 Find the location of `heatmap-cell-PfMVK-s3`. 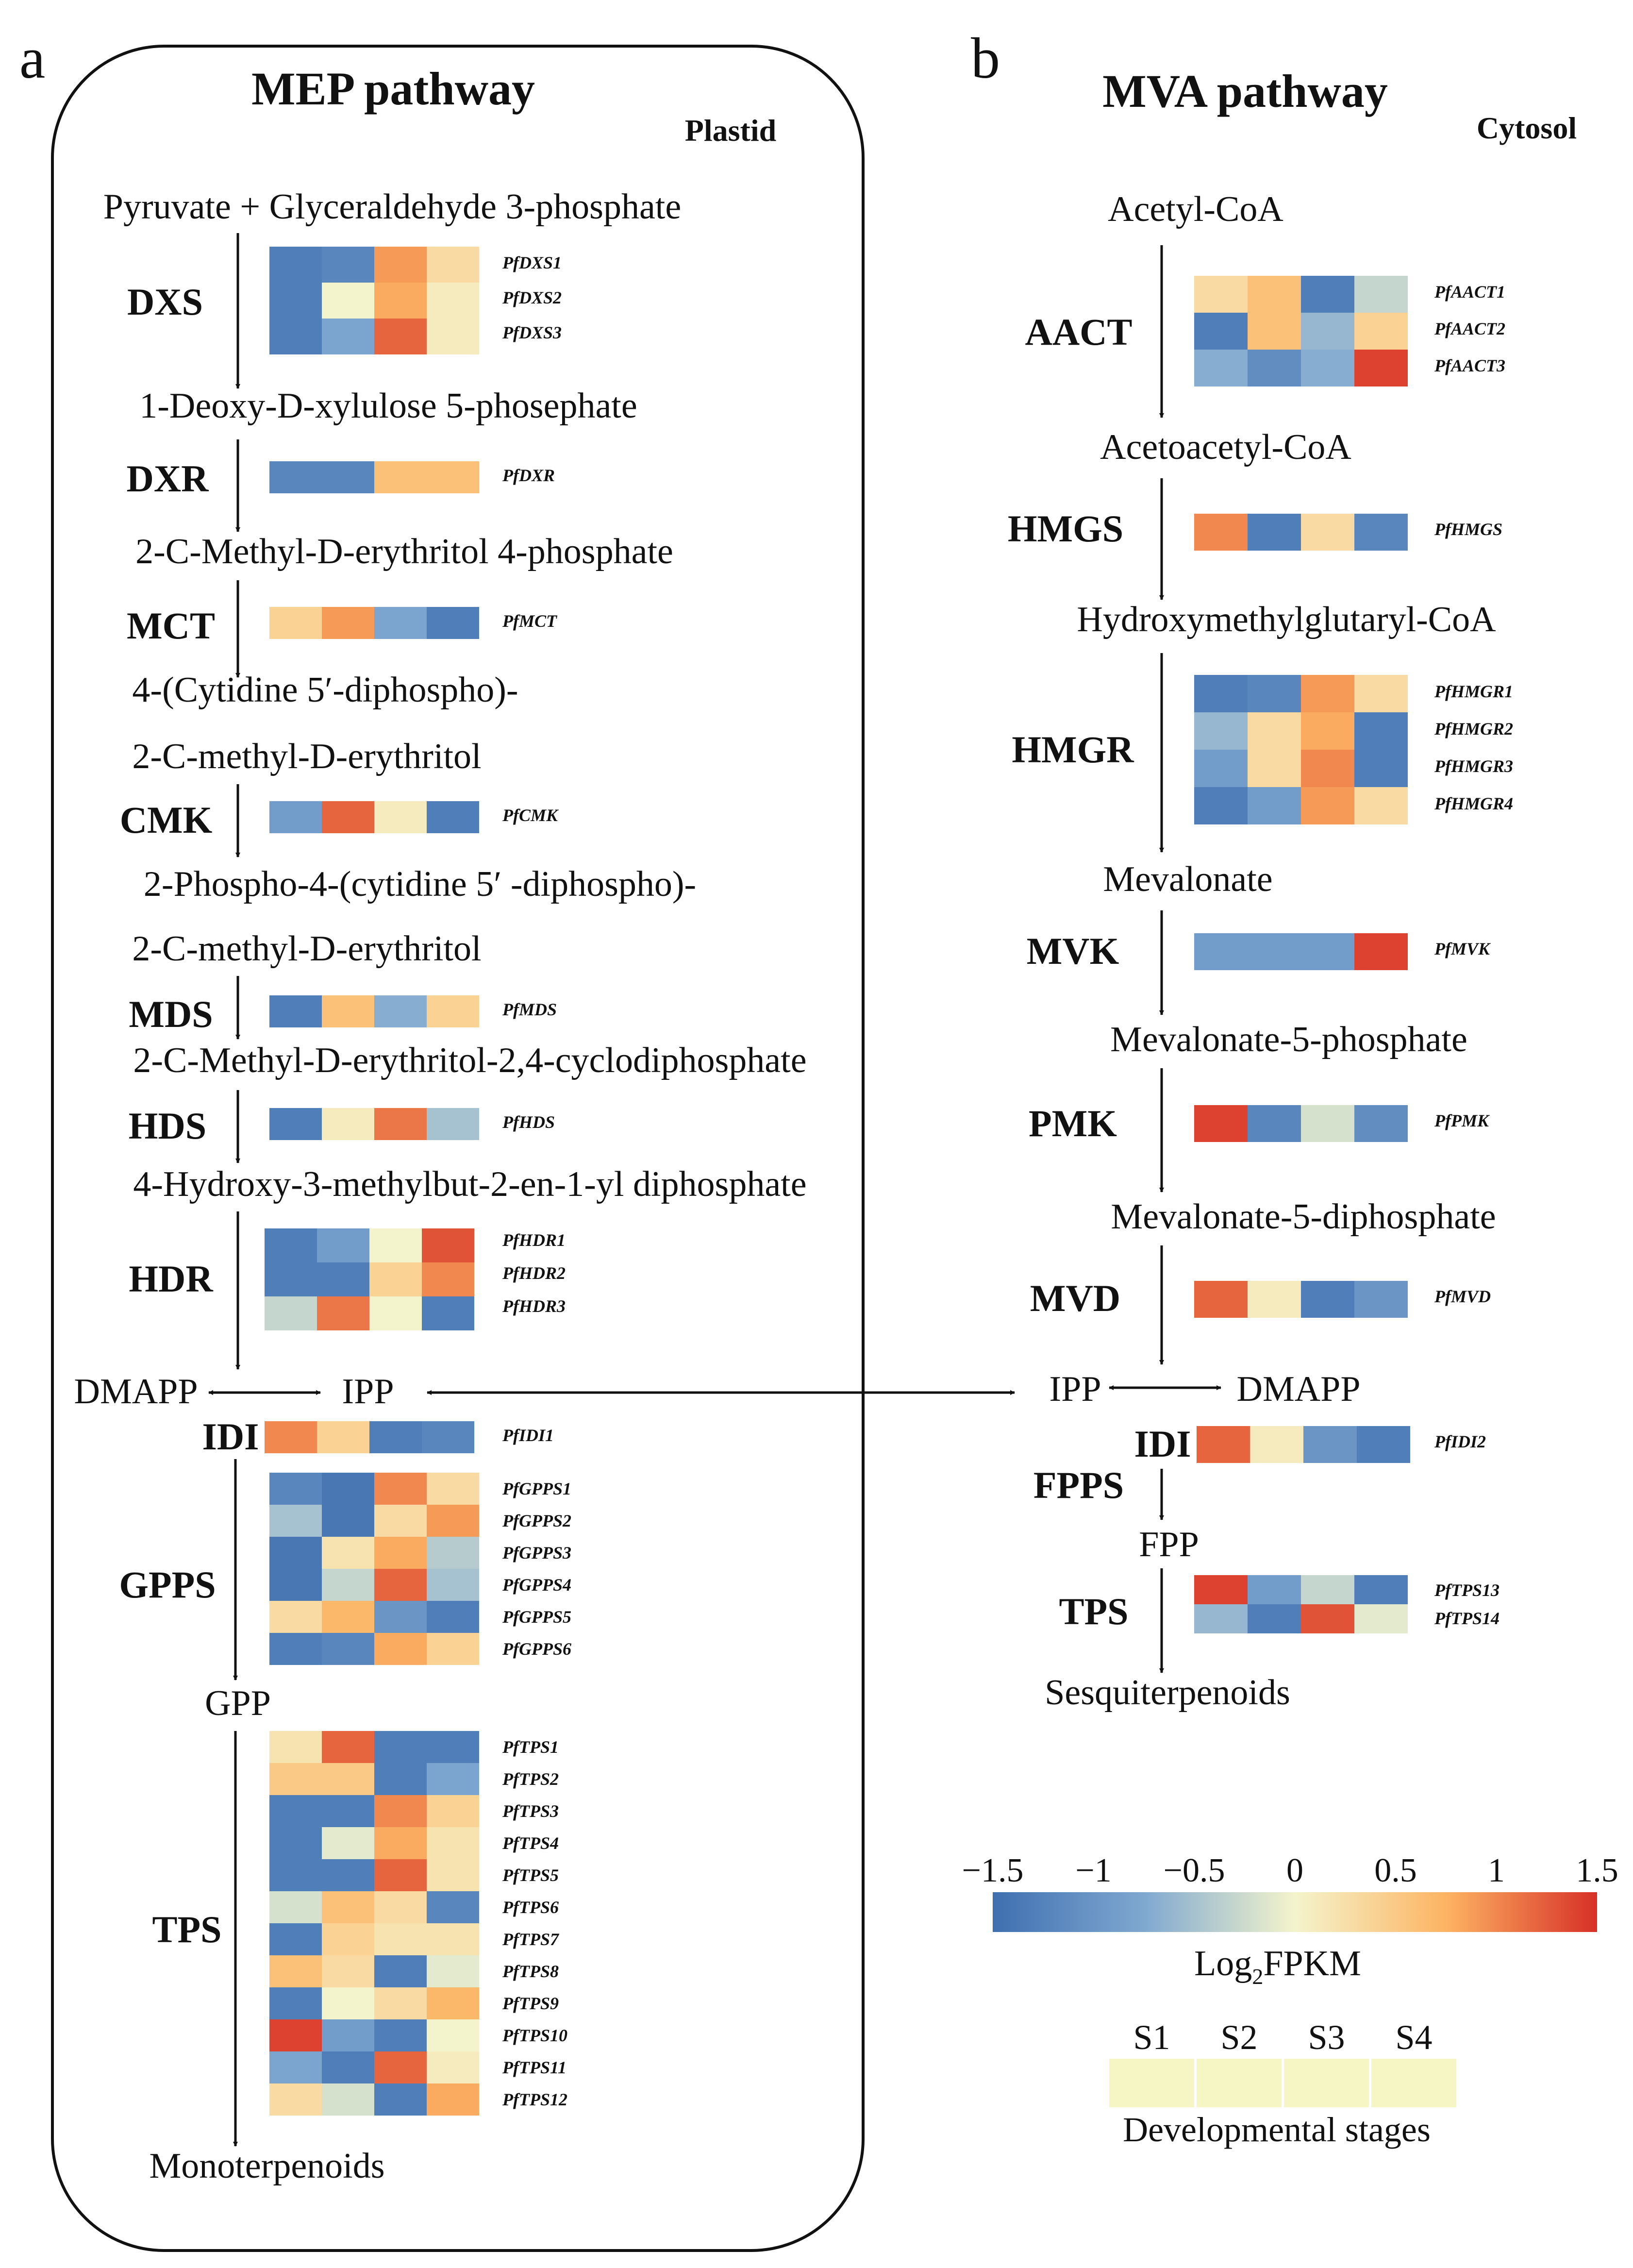

heatmap-cell-PfMVK-s3 is located at coordinates (1327, 951).